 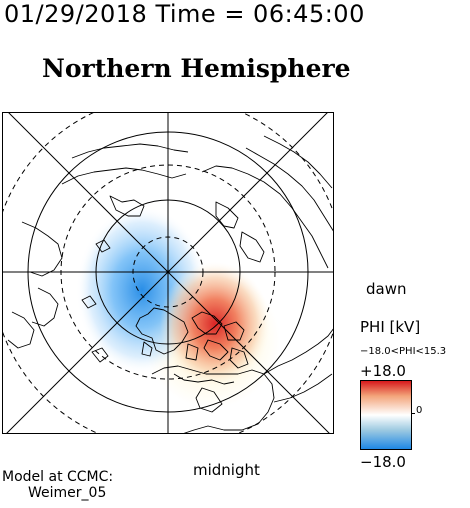 I want to click on colorbar-range: −18.0<PHI<15.3, so click(x=403, y=351).